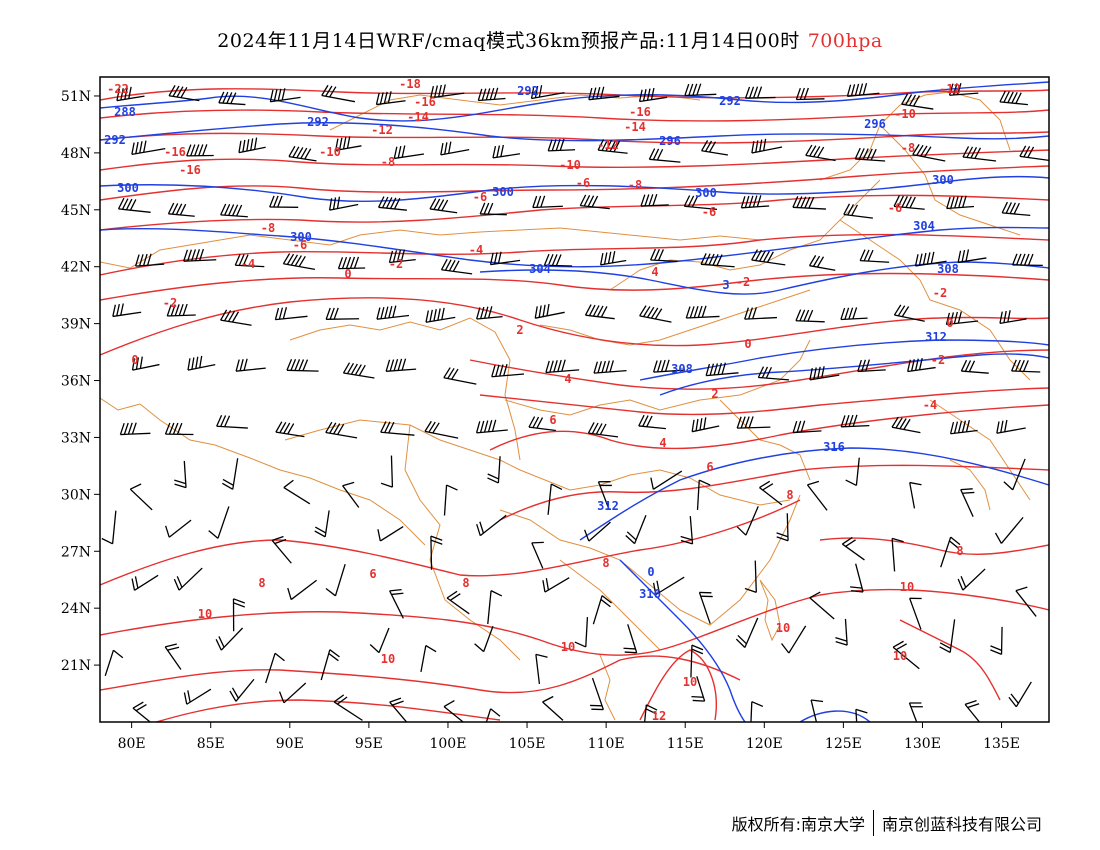 Image resolution: width=1100 pixels, height=850 pixels. Describe the element at coordinates (654, 272) in the screenshot. I see `temperature-label: 4` at that location.